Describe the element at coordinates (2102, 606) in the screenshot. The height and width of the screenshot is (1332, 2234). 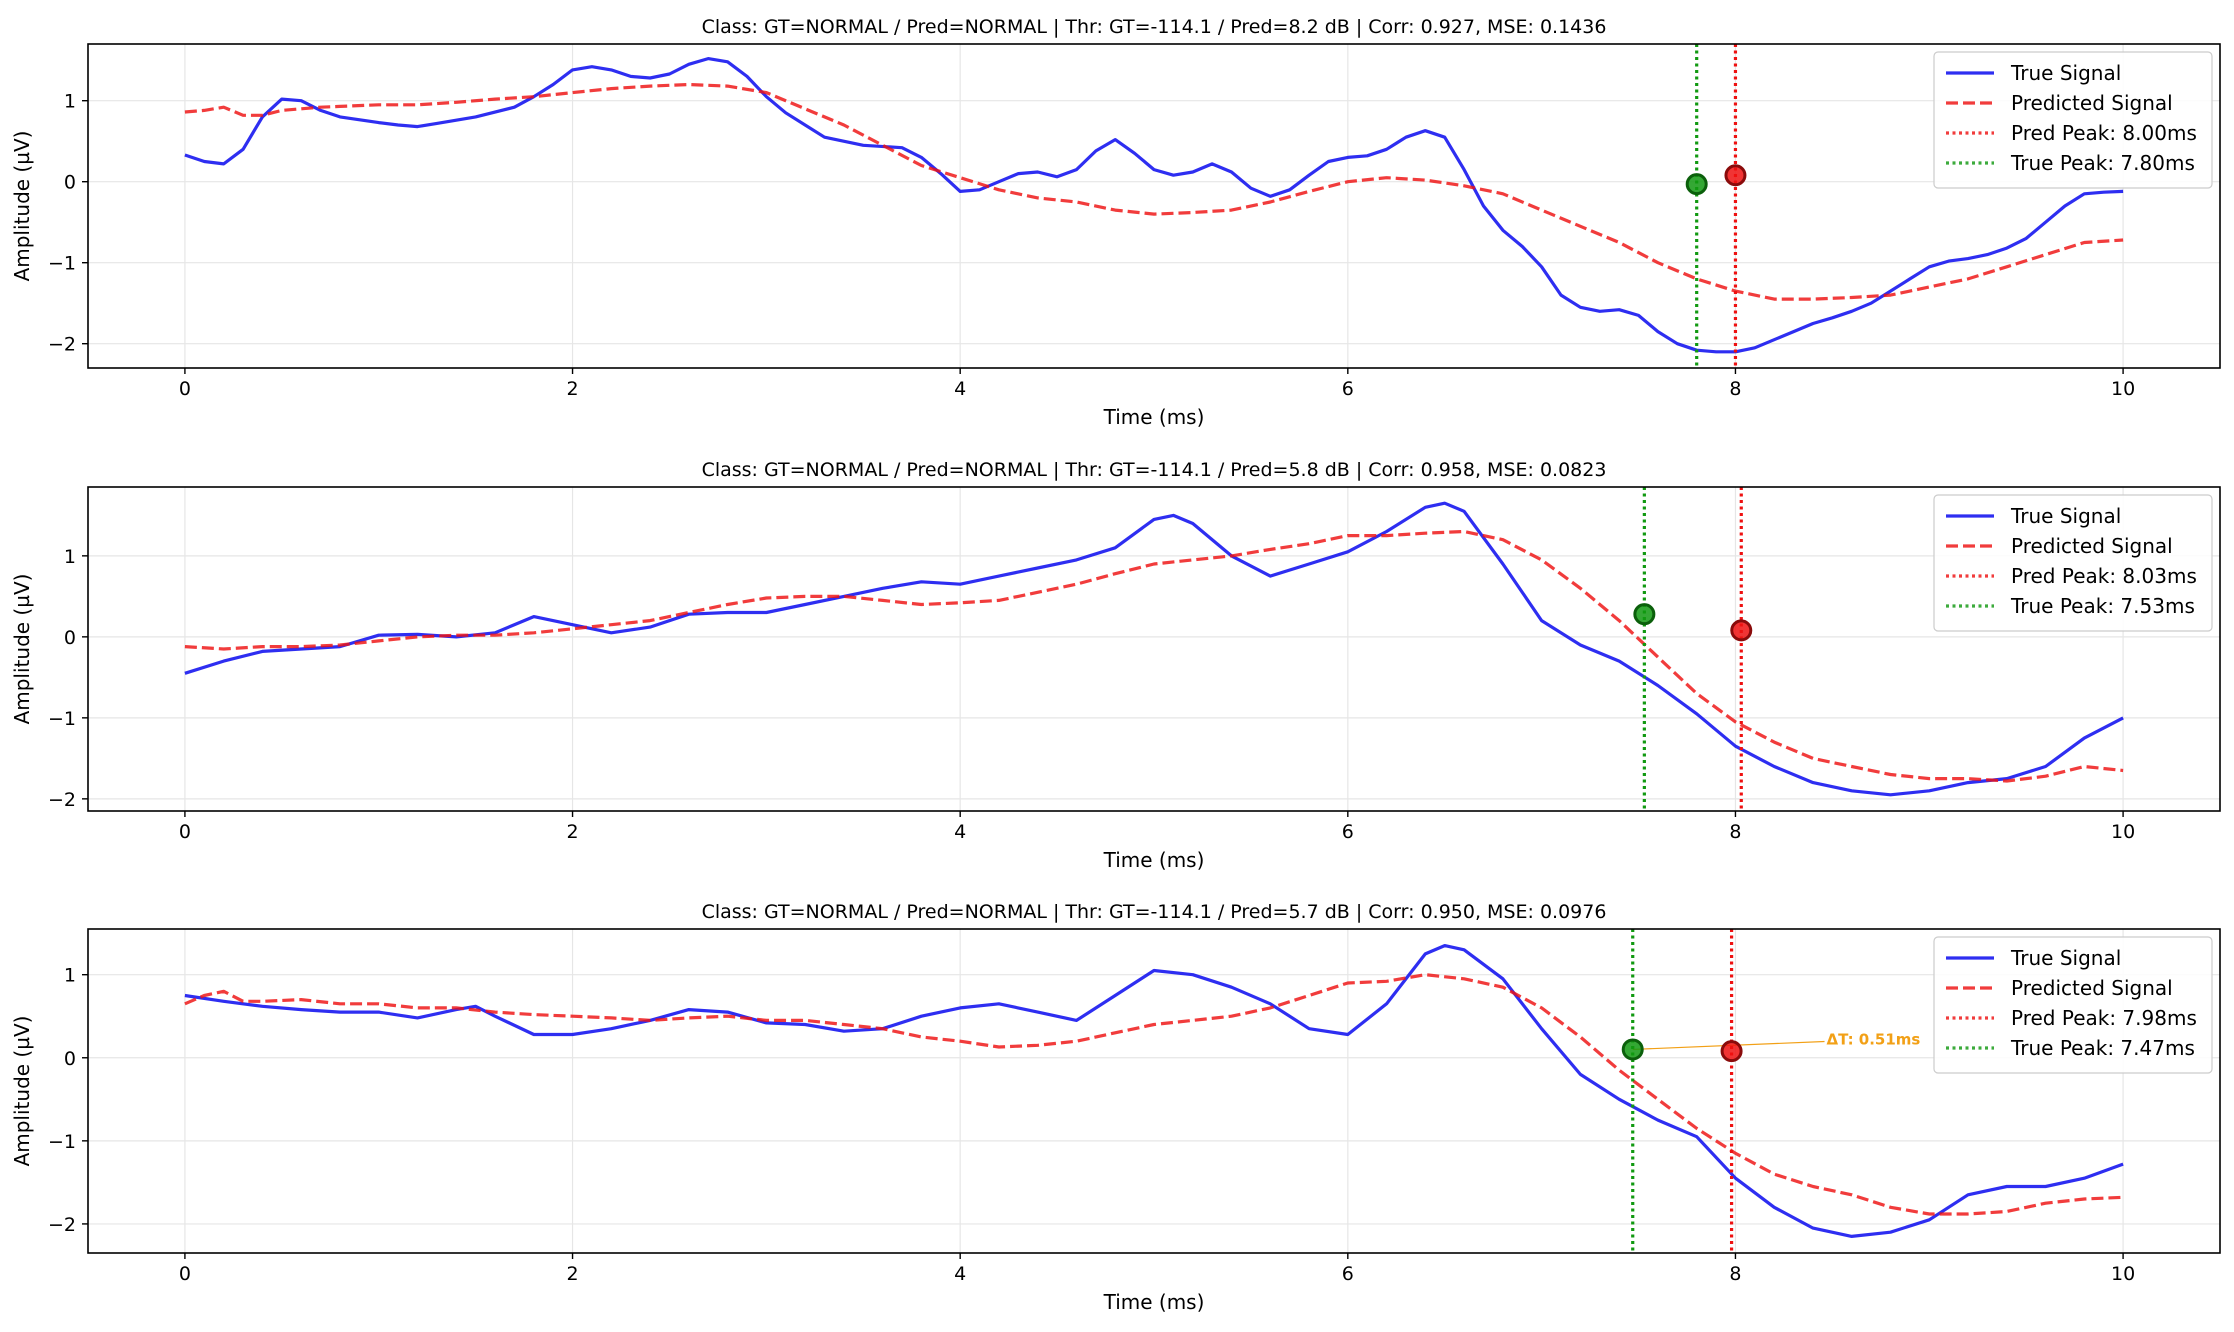
I see `legend-label: True Peak: 7.53ms` at that location.